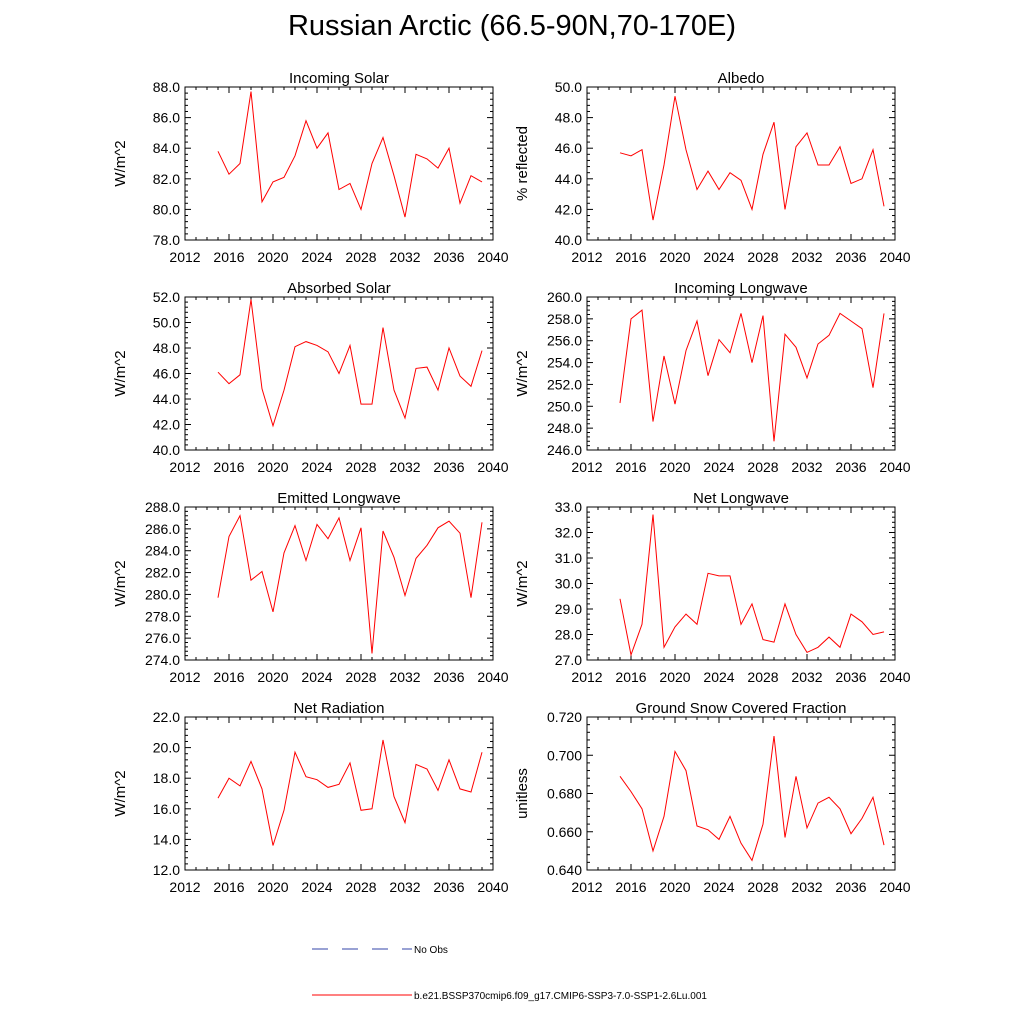 The width and height of the screenshot is (1024, 1024). What do you see at coordinates (162, 551) in the screenshot?
I see `y-tick-label: 284.0` at bounding box center [162, 551].